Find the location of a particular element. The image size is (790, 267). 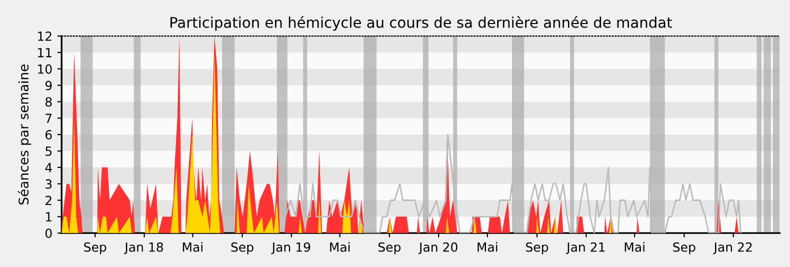

y-tick-label: 5 is located at coordinates (49, 151).